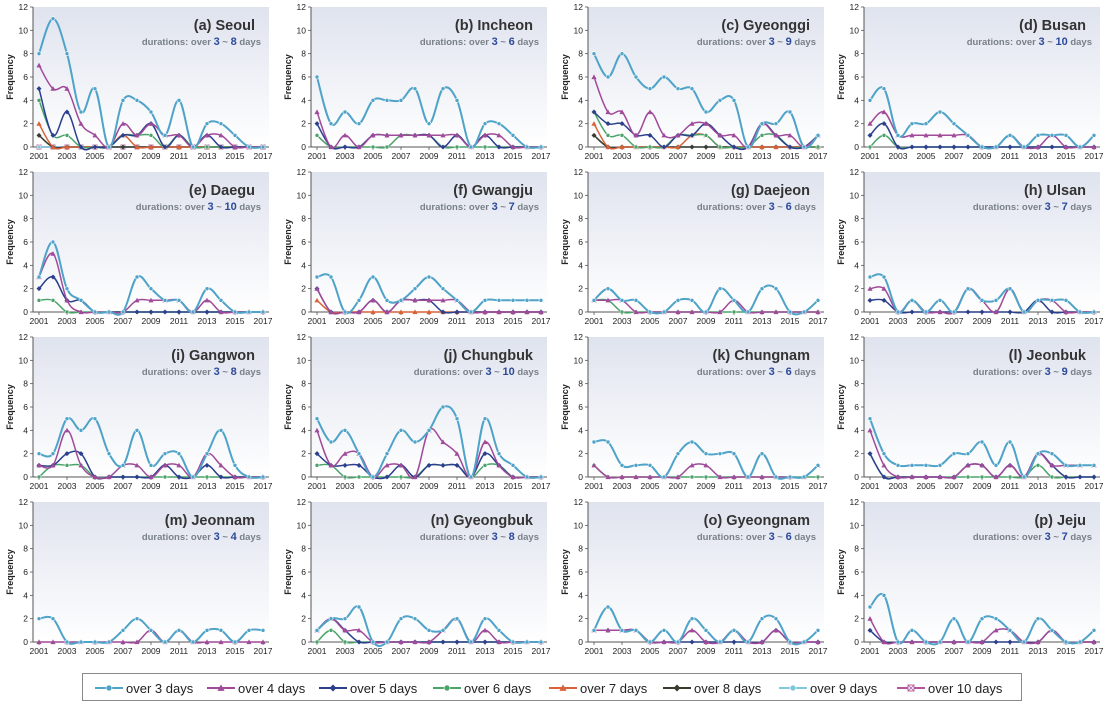 Image resolution: width=1107 pixels, height=707 pixels. I want to click on x-tick-label: 2011, so click(1010, 321).